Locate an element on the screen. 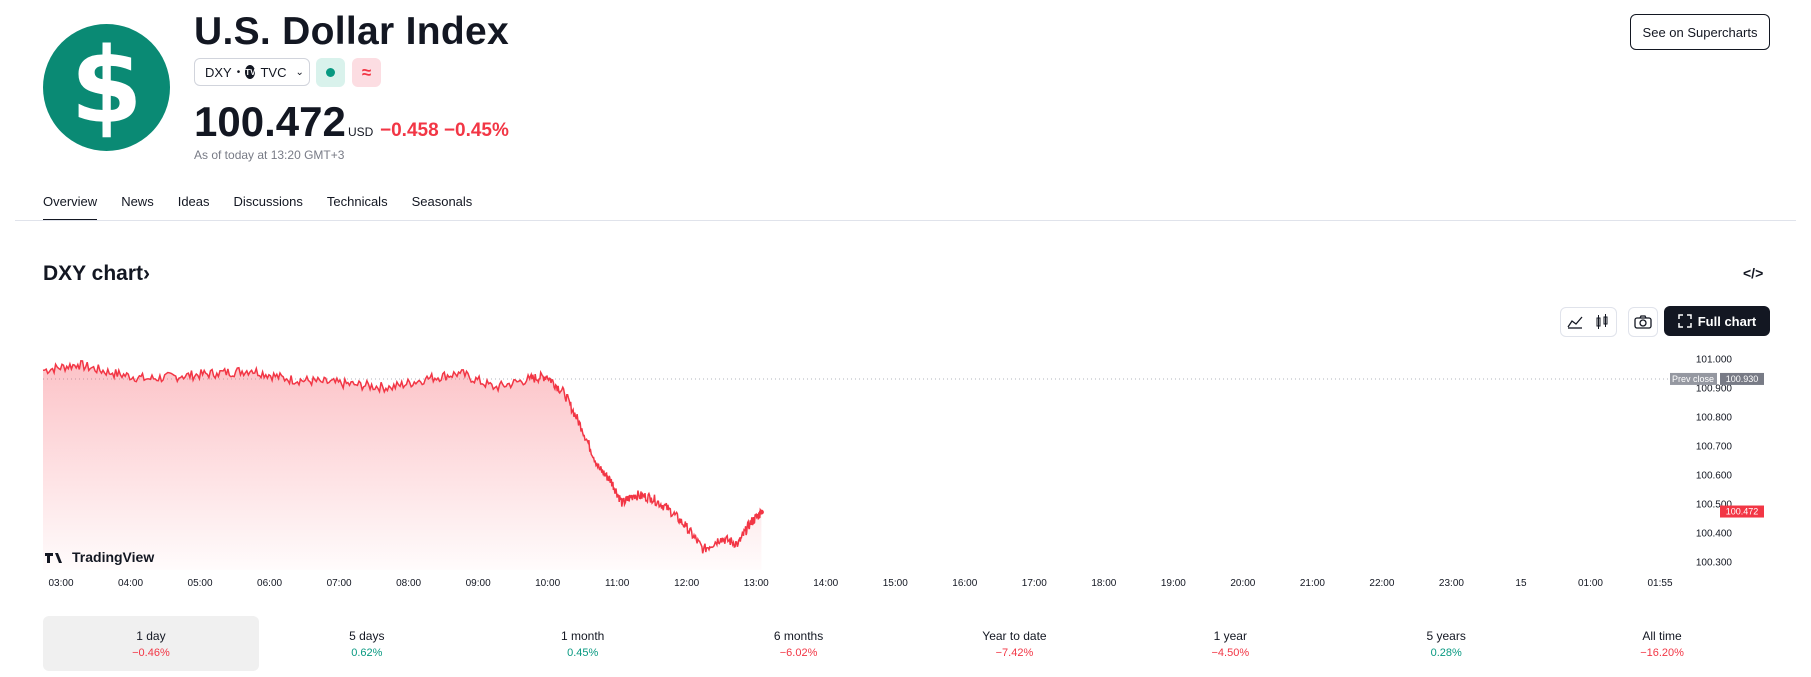  x-tick-label: 01:00 is located at coordinates (1590, 583).